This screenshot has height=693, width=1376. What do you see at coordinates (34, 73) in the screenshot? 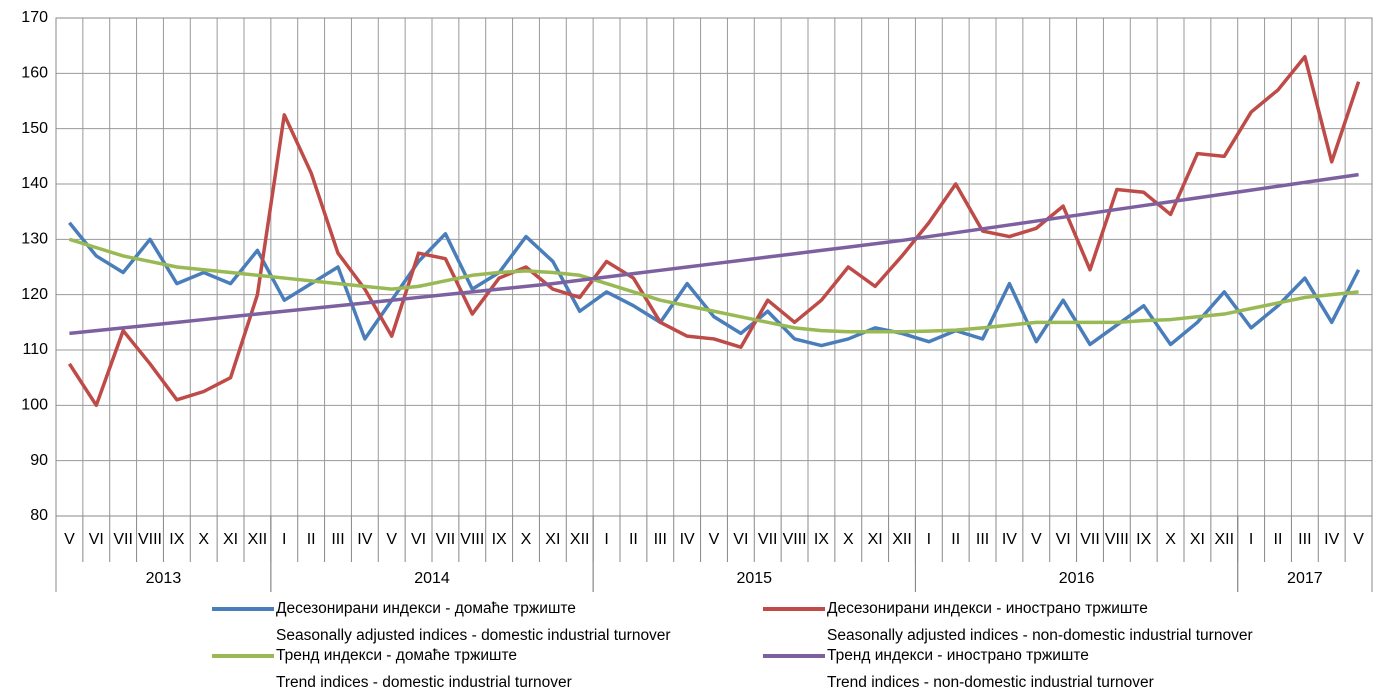
I see `y-tick-label: 160` at bounding box center [34, 73].